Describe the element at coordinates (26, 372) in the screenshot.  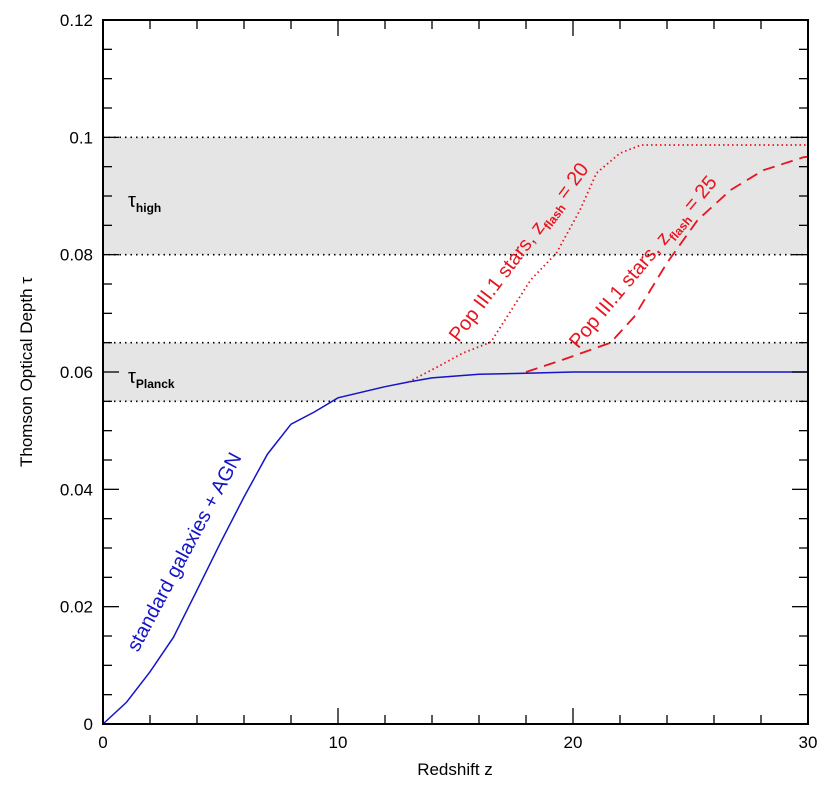
I see `y-axis-label: Thomson Optical Depth τ` at that location.